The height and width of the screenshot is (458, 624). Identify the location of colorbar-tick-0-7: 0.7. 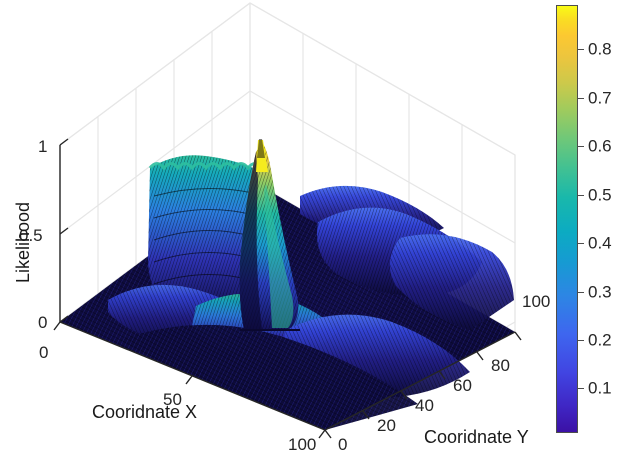
(600, 98).